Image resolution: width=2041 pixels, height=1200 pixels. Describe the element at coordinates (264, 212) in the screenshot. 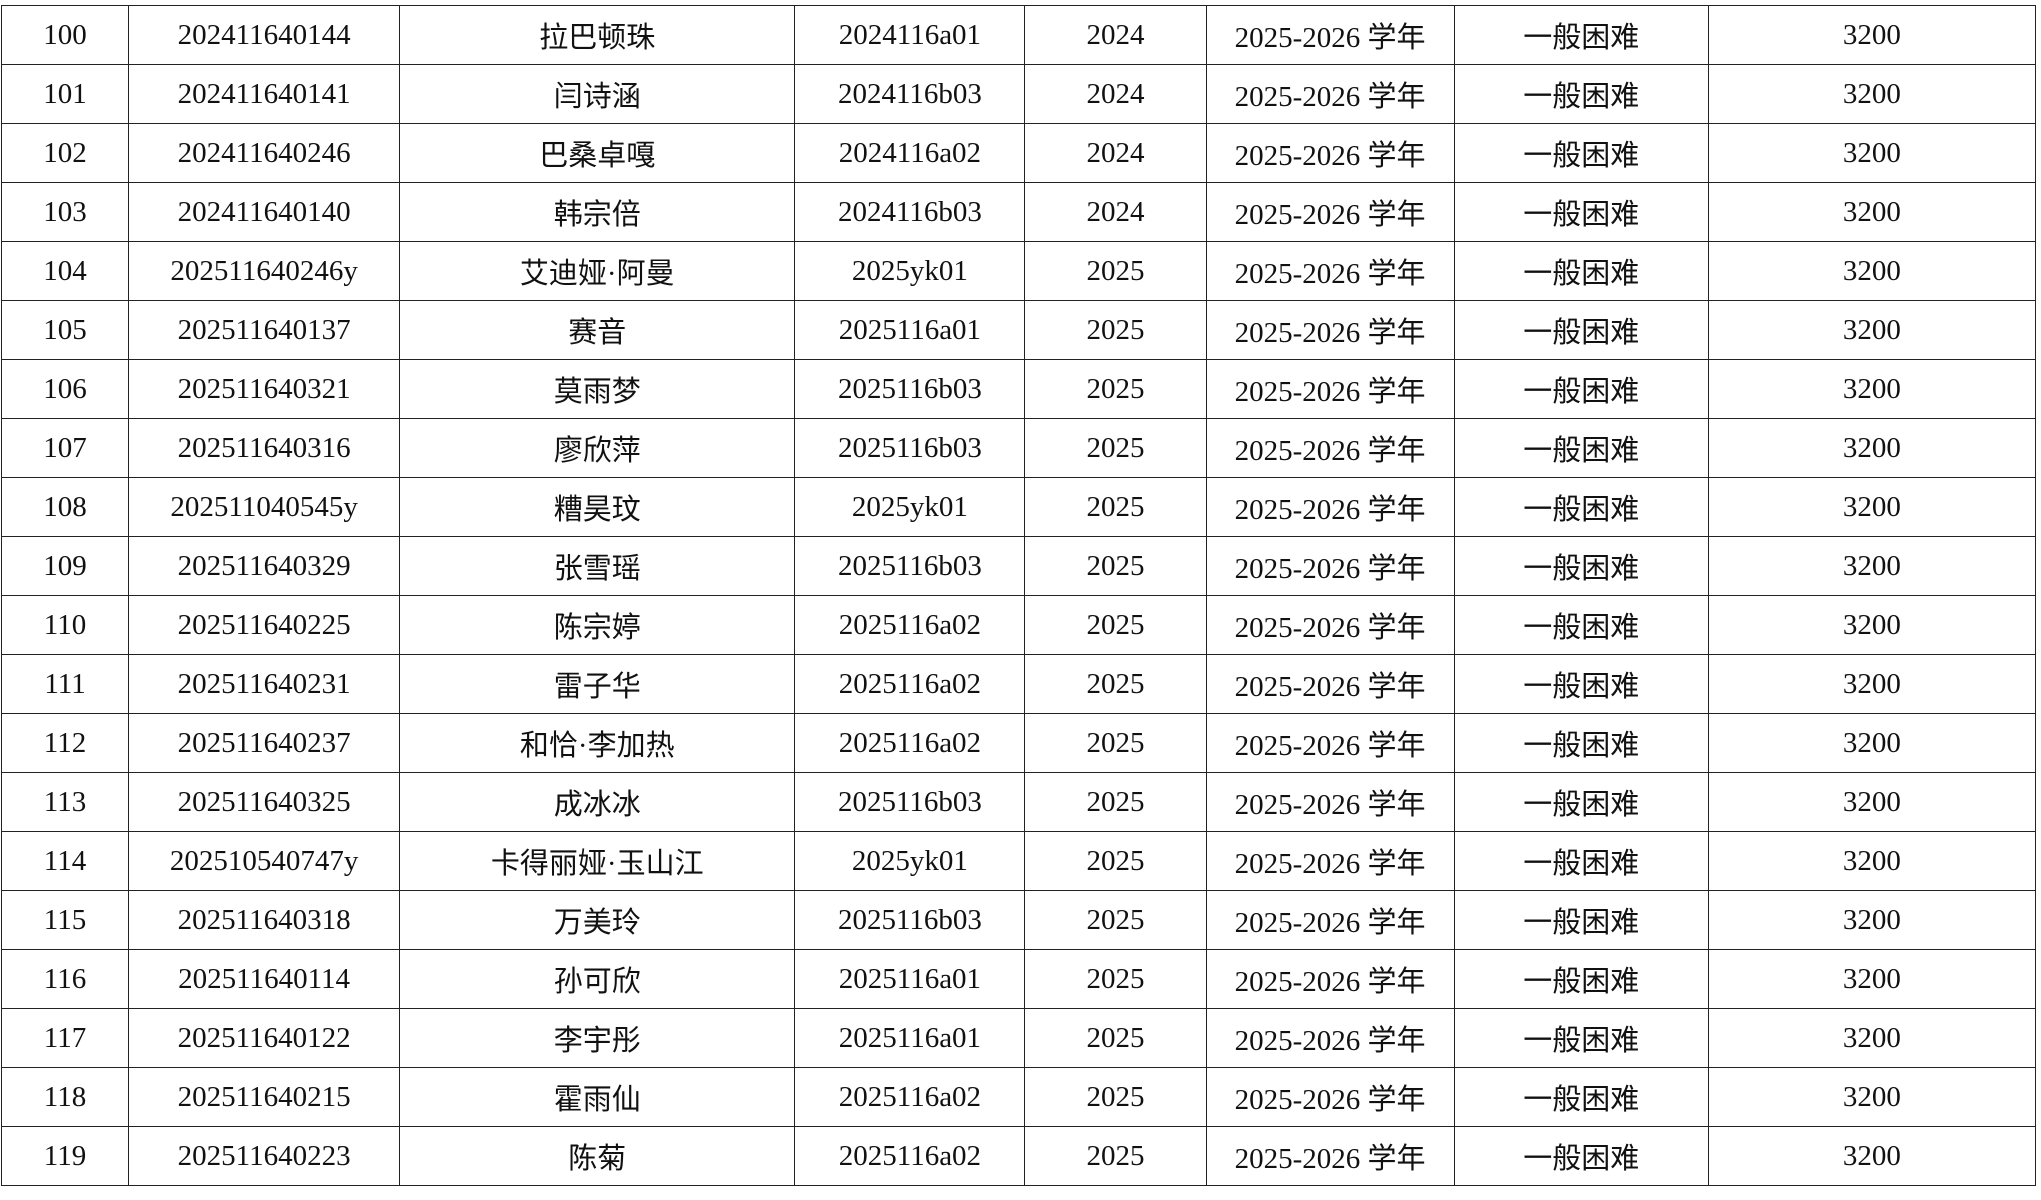

I see `student-id-cell: 202411640140` at that location.